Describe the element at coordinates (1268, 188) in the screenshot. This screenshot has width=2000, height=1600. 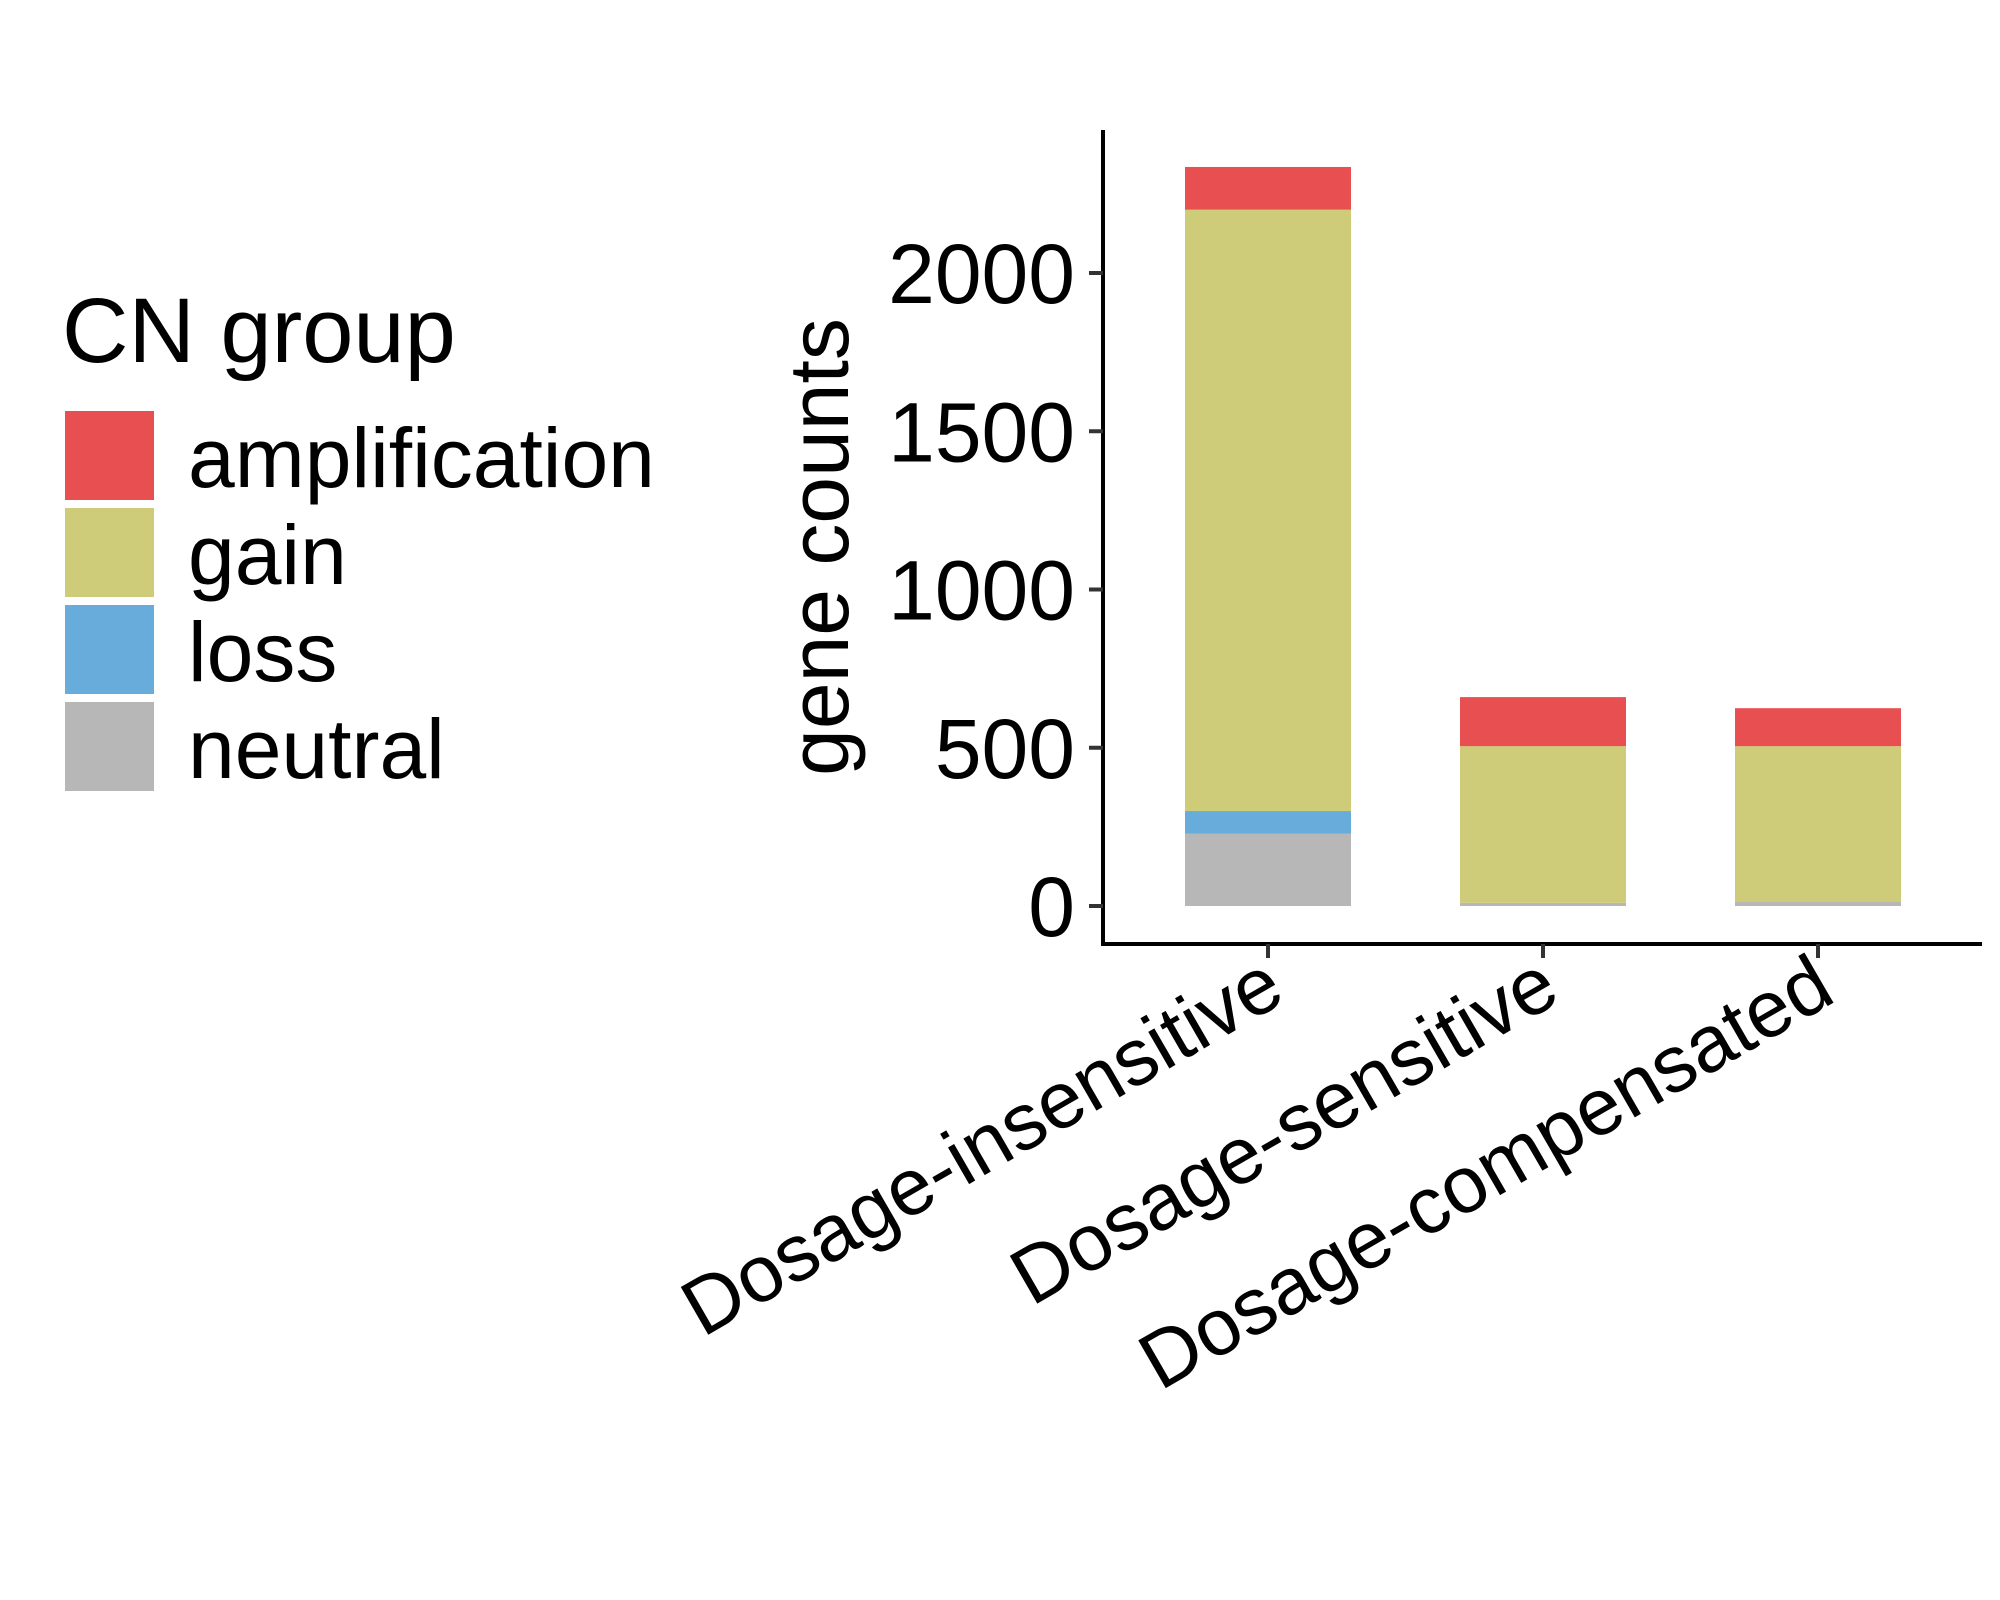
I see `bar-amplification-dosage-insensitive` at that location.